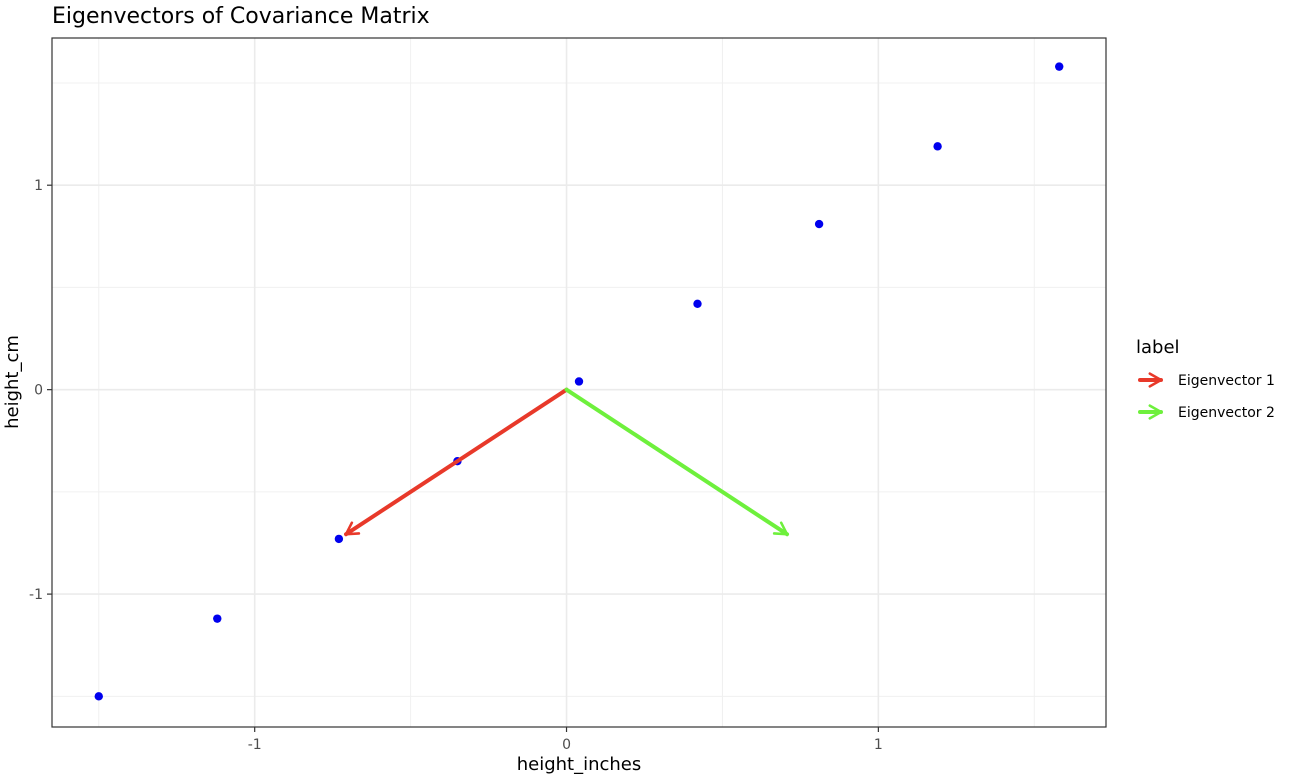  Describe the element at coordinates (36, 595) in the screenshot. I see `y-tick-label: -1` at that location.